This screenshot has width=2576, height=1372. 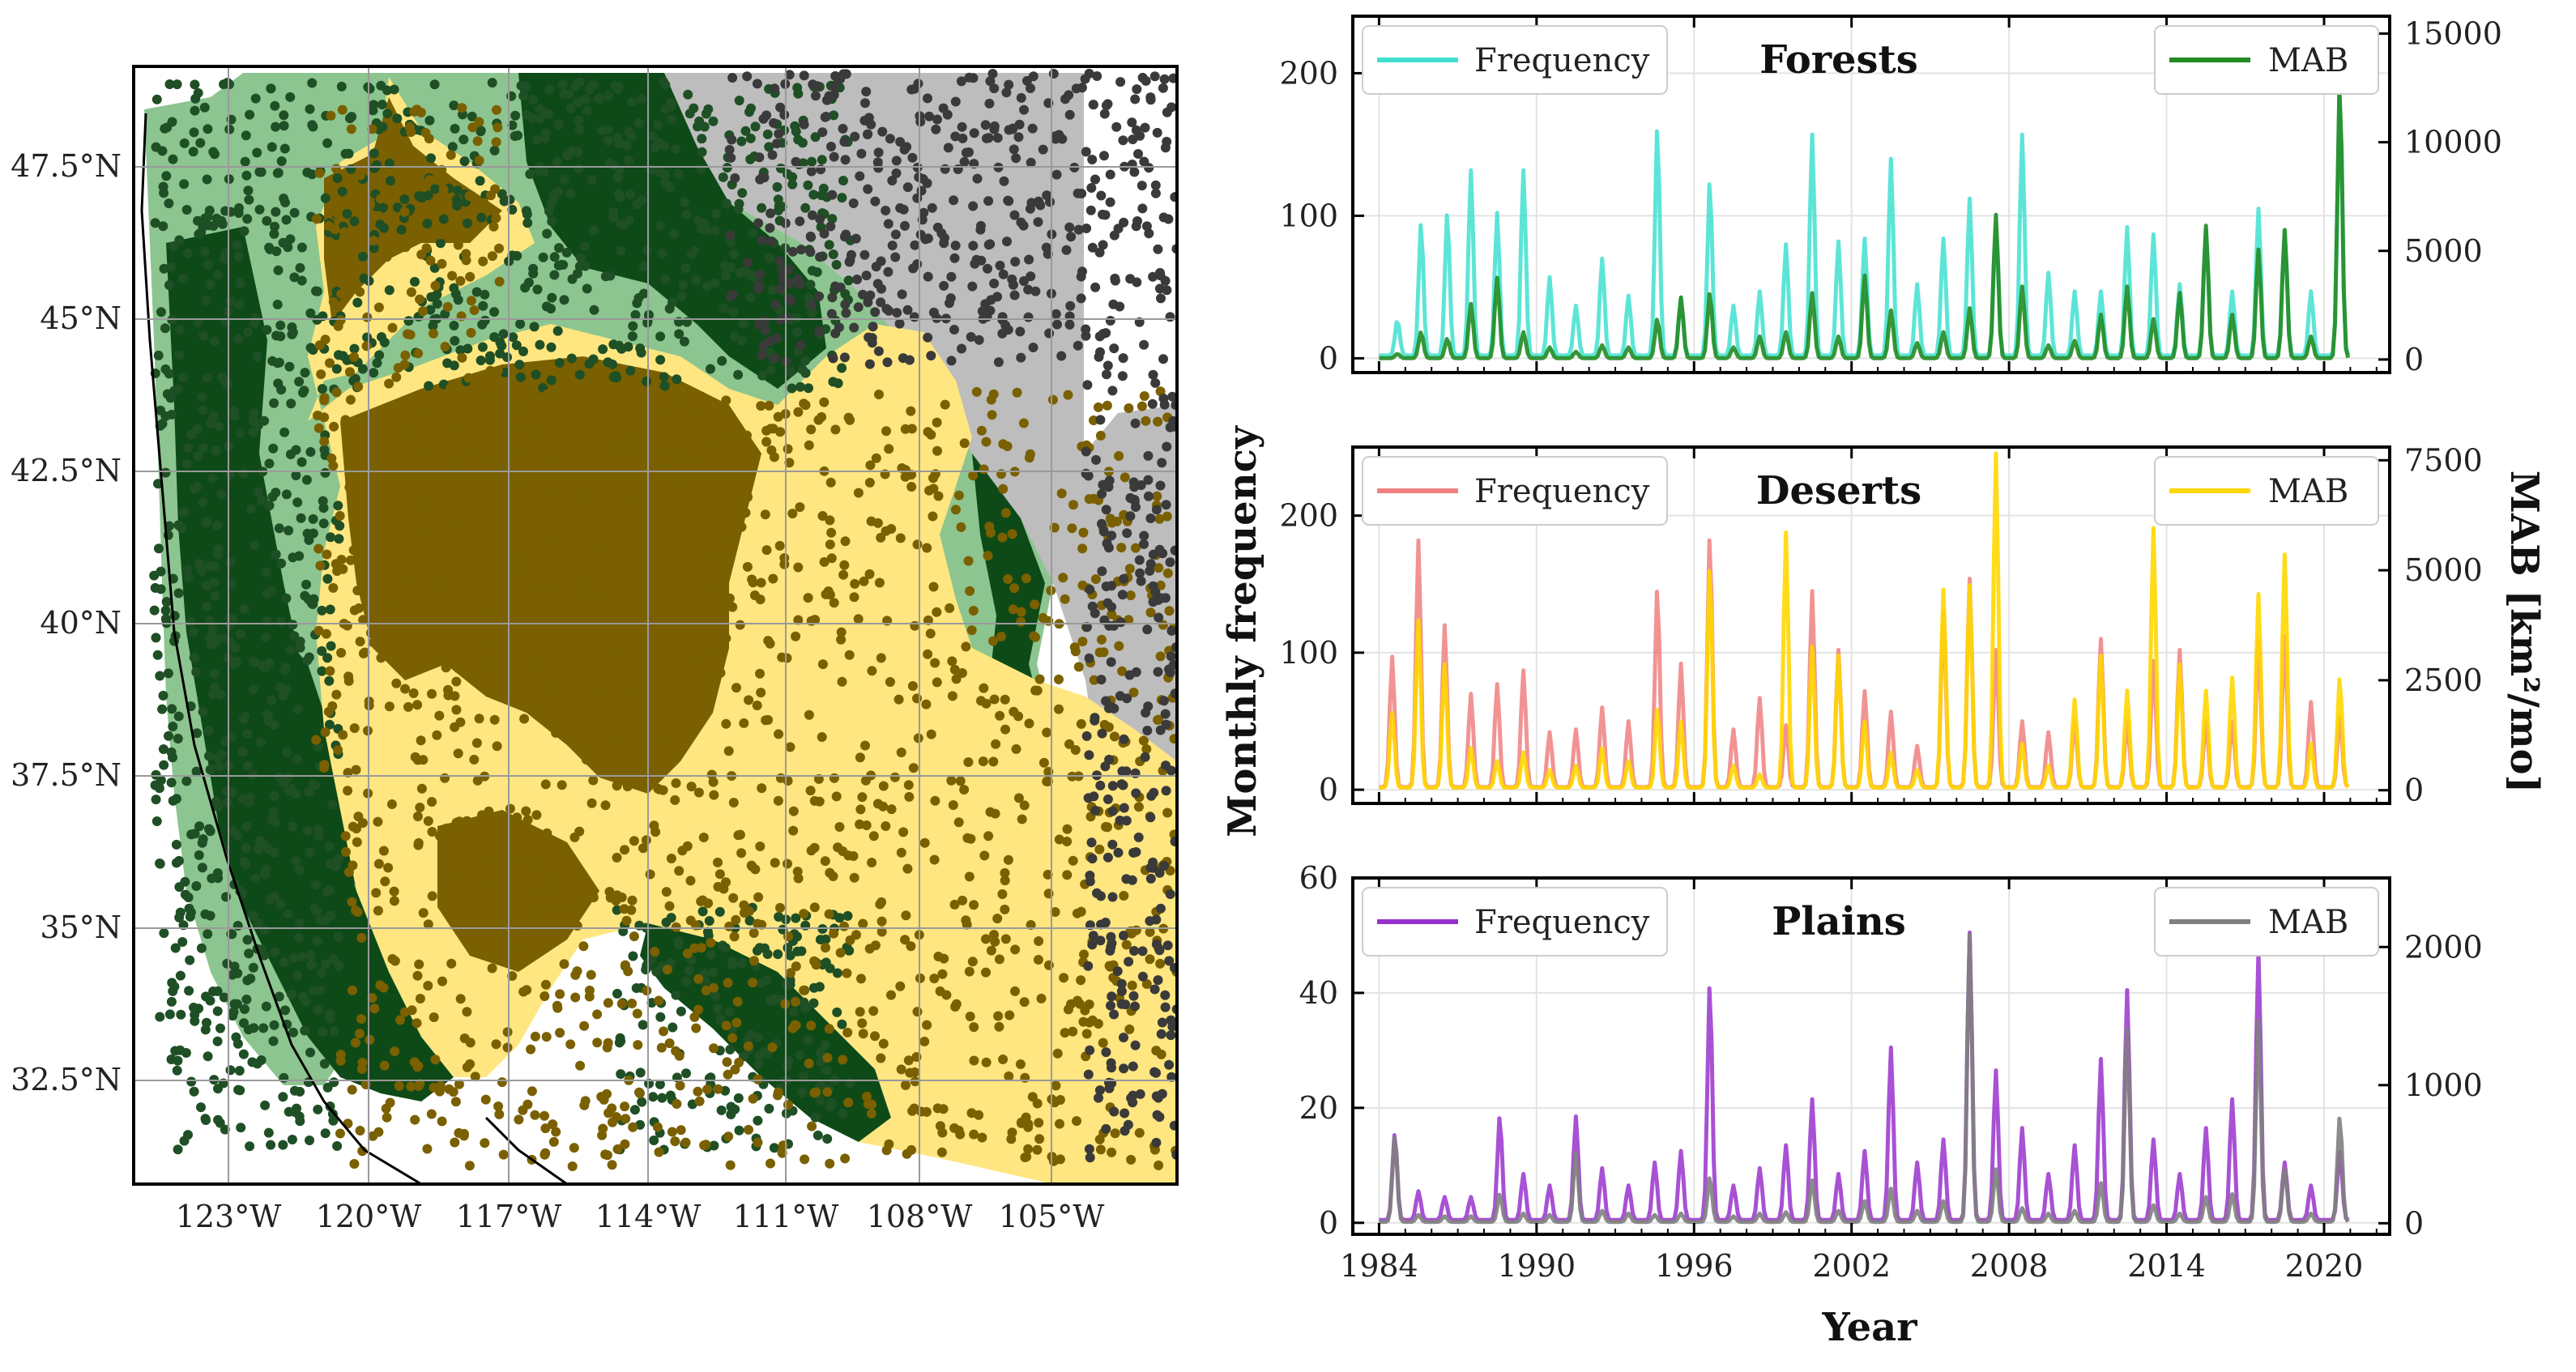 What do you see at coordinates (1869, 1327) in the screenshot?
I see `x-axis-title: Year` at bounding box center [1869, 1327].